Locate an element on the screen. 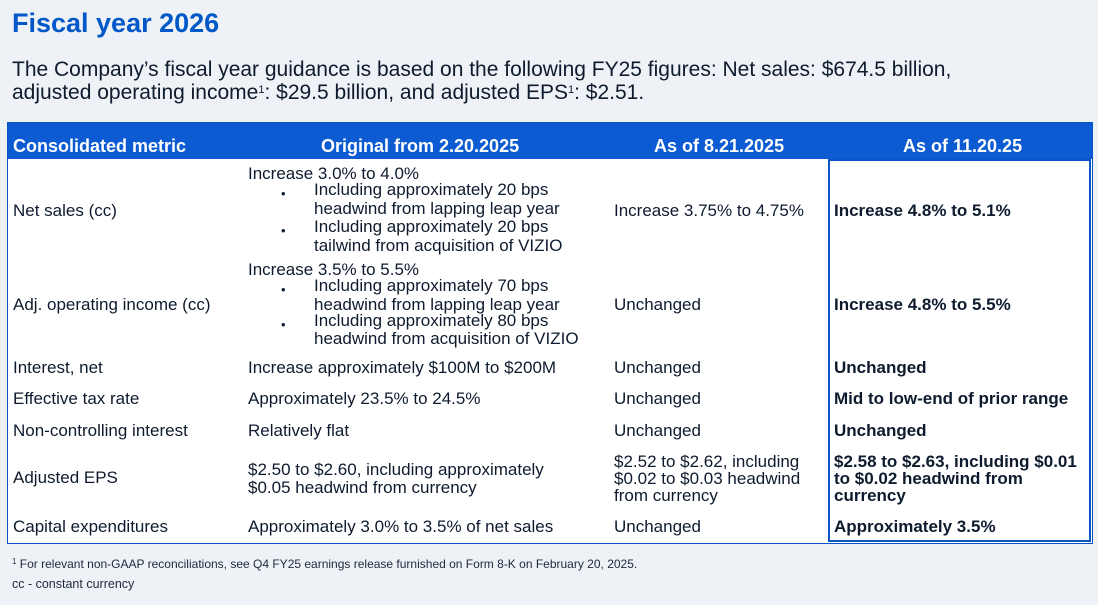 The image size is (1098, 605). op-income-bullet-1b: headwind from lapping leap year is located at coordinates (437, 304).